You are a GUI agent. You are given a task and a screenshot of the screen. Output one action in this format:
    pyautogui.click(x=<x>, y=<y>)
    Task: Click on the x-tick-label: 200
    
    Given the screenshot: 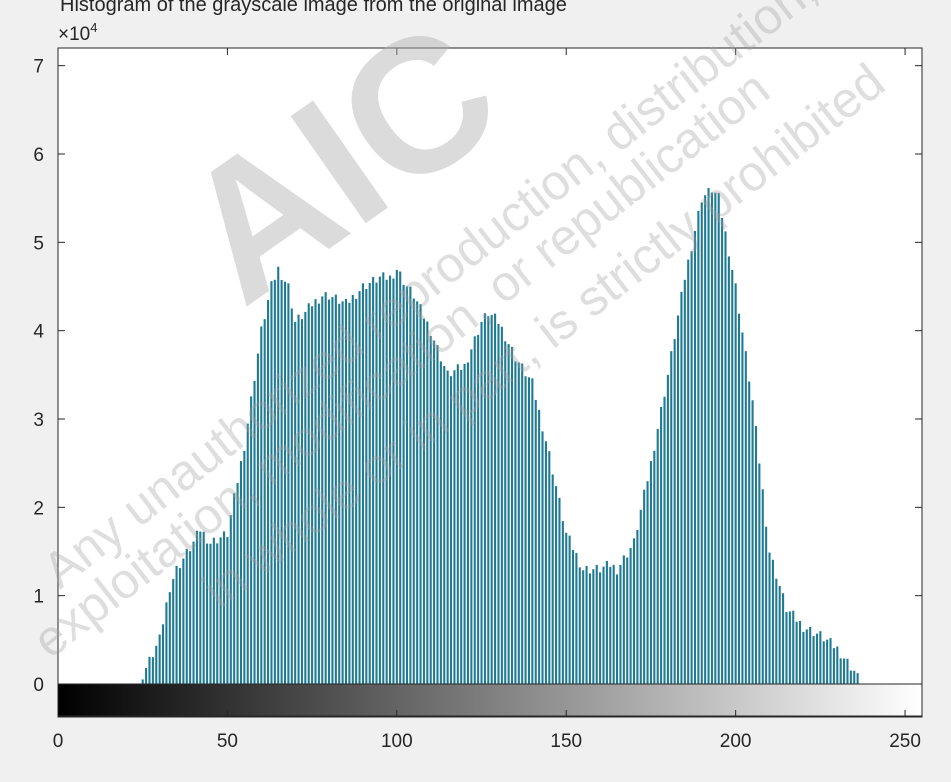 What is the action you would take?
    pyautogui.click(x=736, y=741)
    